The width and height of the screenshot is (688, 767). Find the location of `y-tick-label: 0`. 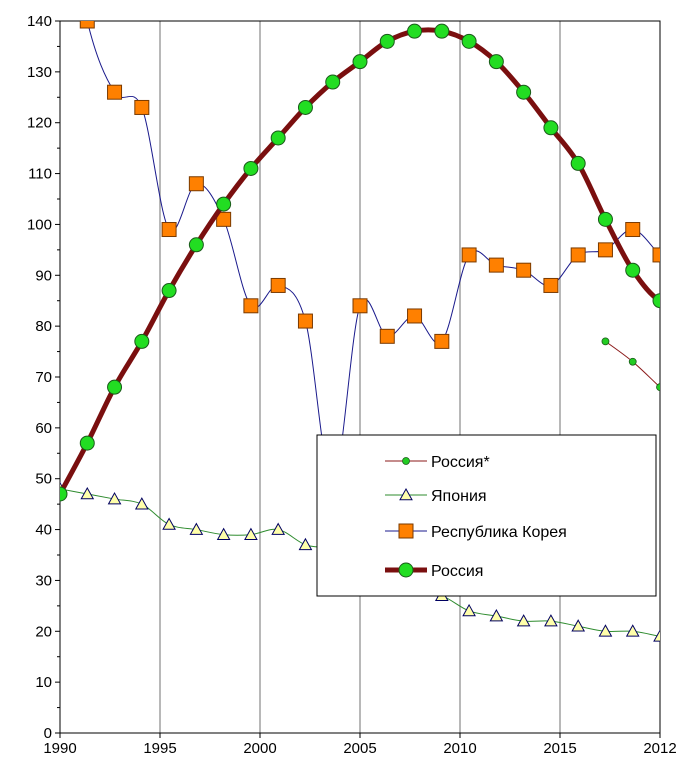

y-tick-label: 0 is located at coordinates (48, 733).